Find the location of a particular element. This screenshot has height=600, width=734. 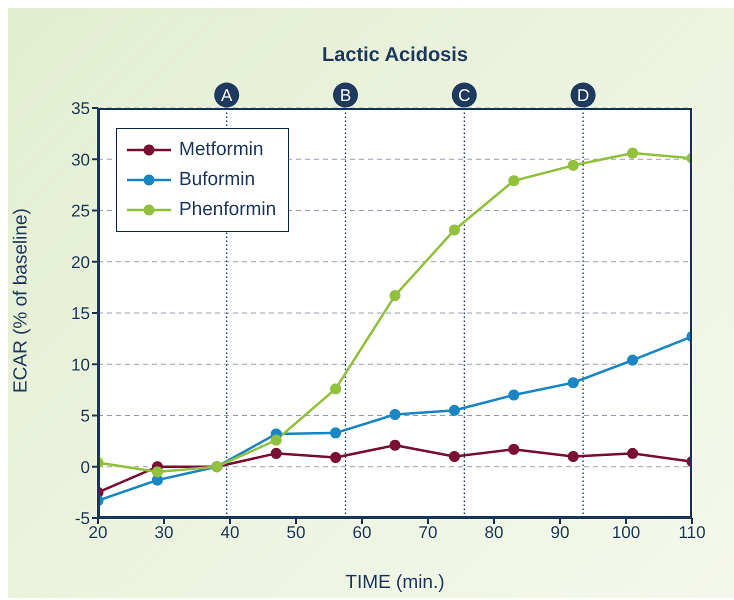

y-tick-label: 35 is located at coordinates (80, 108).